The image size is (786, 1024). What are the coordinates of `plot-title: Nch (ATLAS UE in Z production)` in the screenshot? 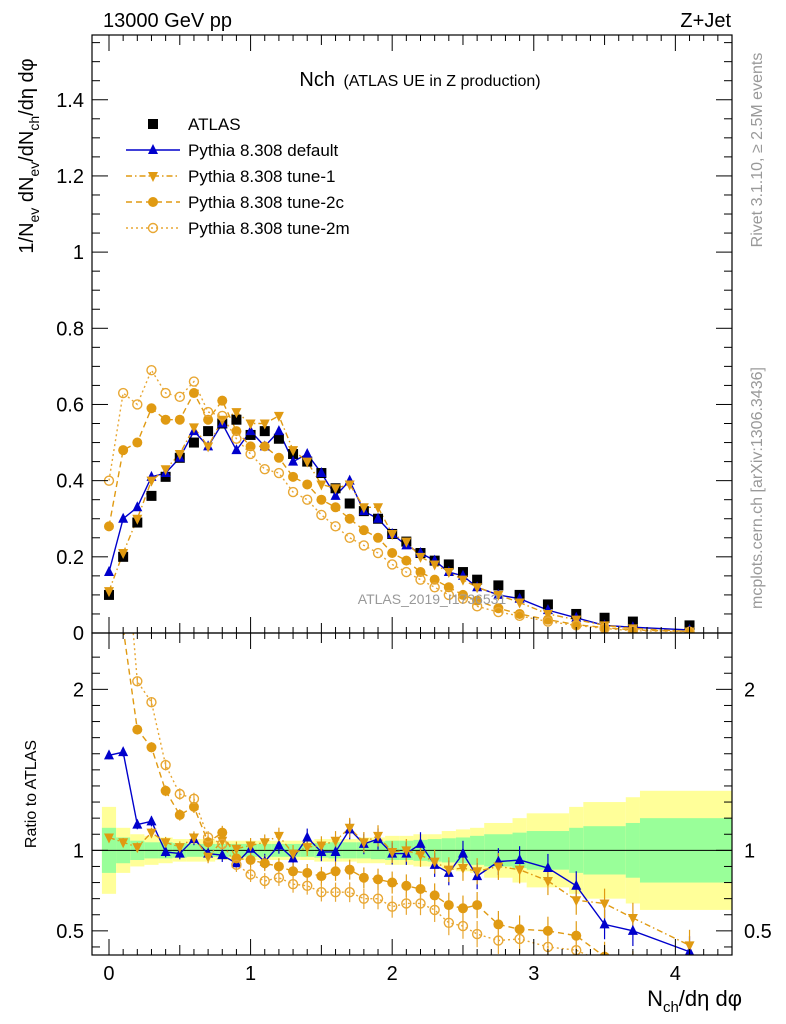 It's located at (419, 80).